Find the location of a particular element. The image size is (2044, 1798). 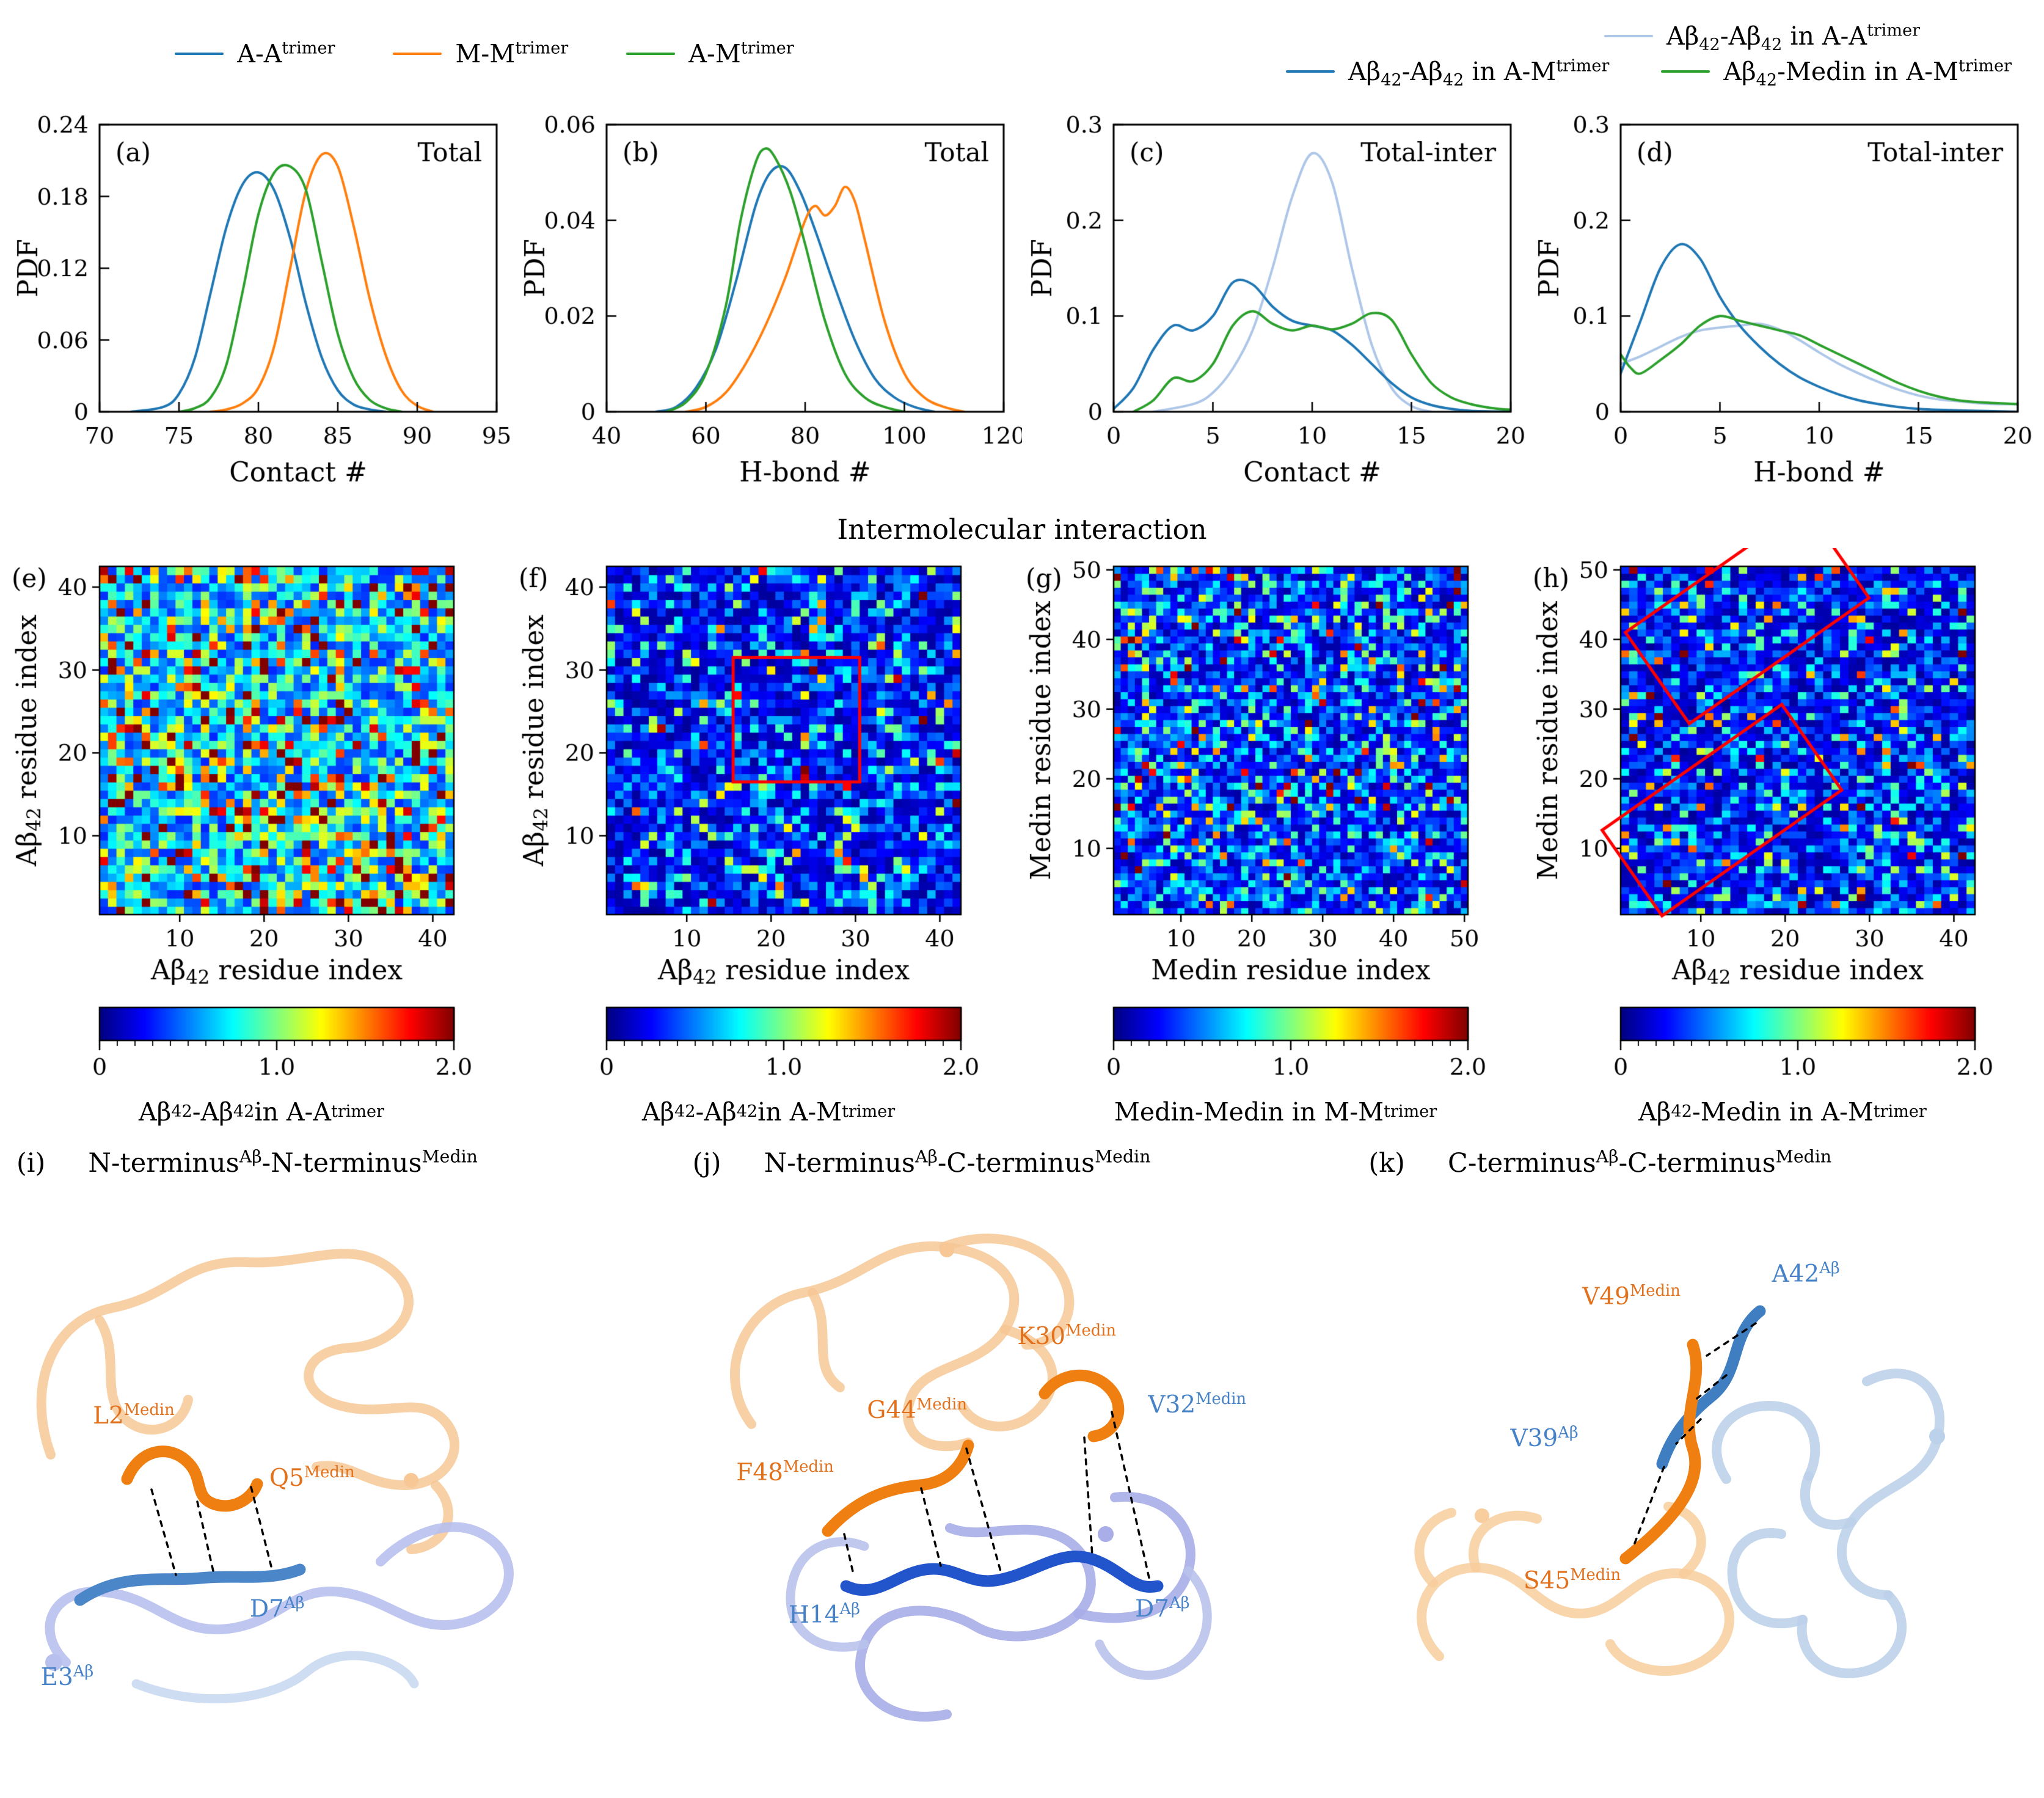

residue-label-g44-medin: G44Medin is located at coordinates (917, 1409).